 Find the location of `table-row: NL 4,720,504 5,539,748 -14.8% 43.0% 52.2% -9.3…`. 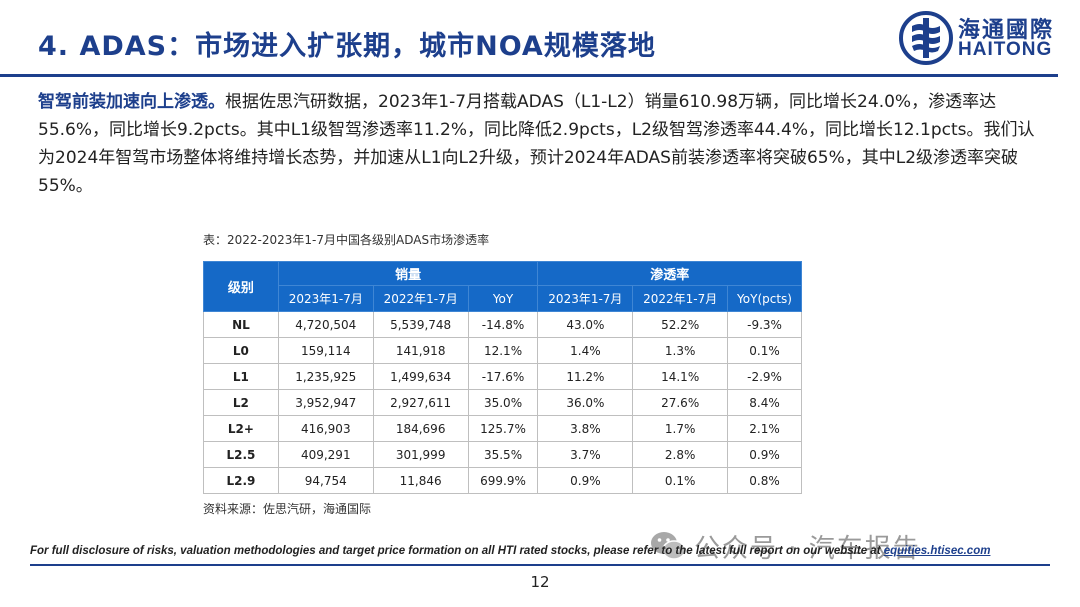

table-row: NL 4,720,504 5,539,748 -14.8% 43.0% 52.2% -9.3… is located at coordinates (502, 324).